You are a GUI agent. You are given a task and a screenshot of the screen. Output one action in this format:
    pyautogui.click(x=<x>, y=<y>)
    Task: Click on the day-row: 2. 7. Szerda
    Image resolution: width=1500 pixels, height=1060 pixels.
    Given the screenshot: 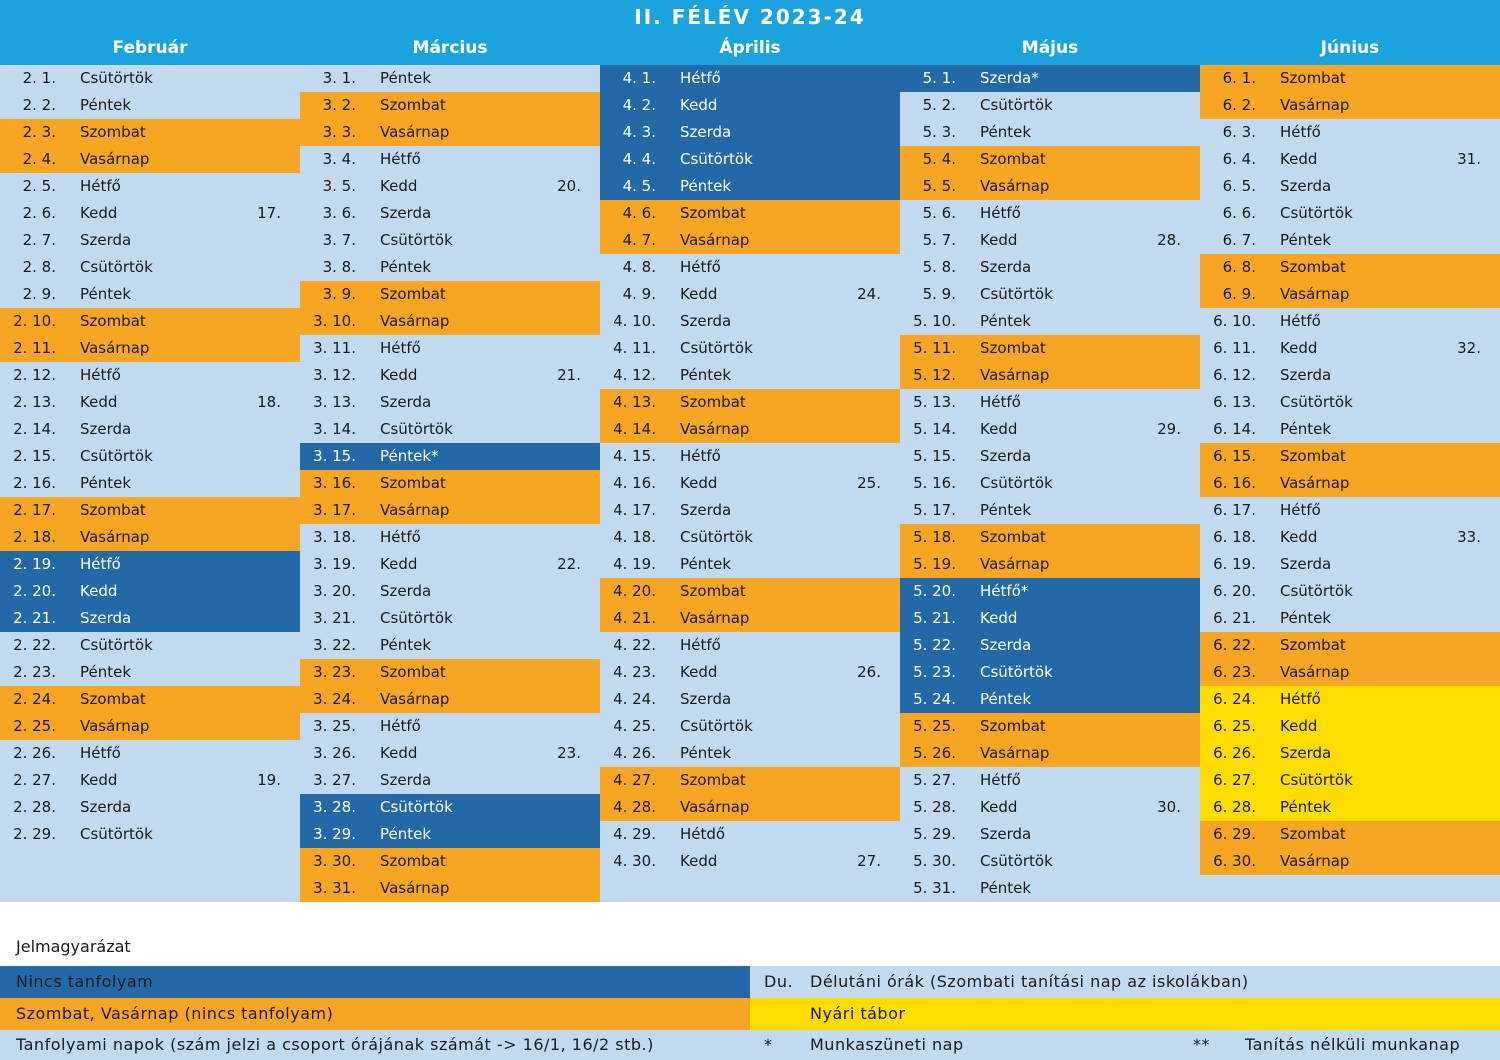 What is the action you would take?
    pyautogui.click(x=150, y=240)
    